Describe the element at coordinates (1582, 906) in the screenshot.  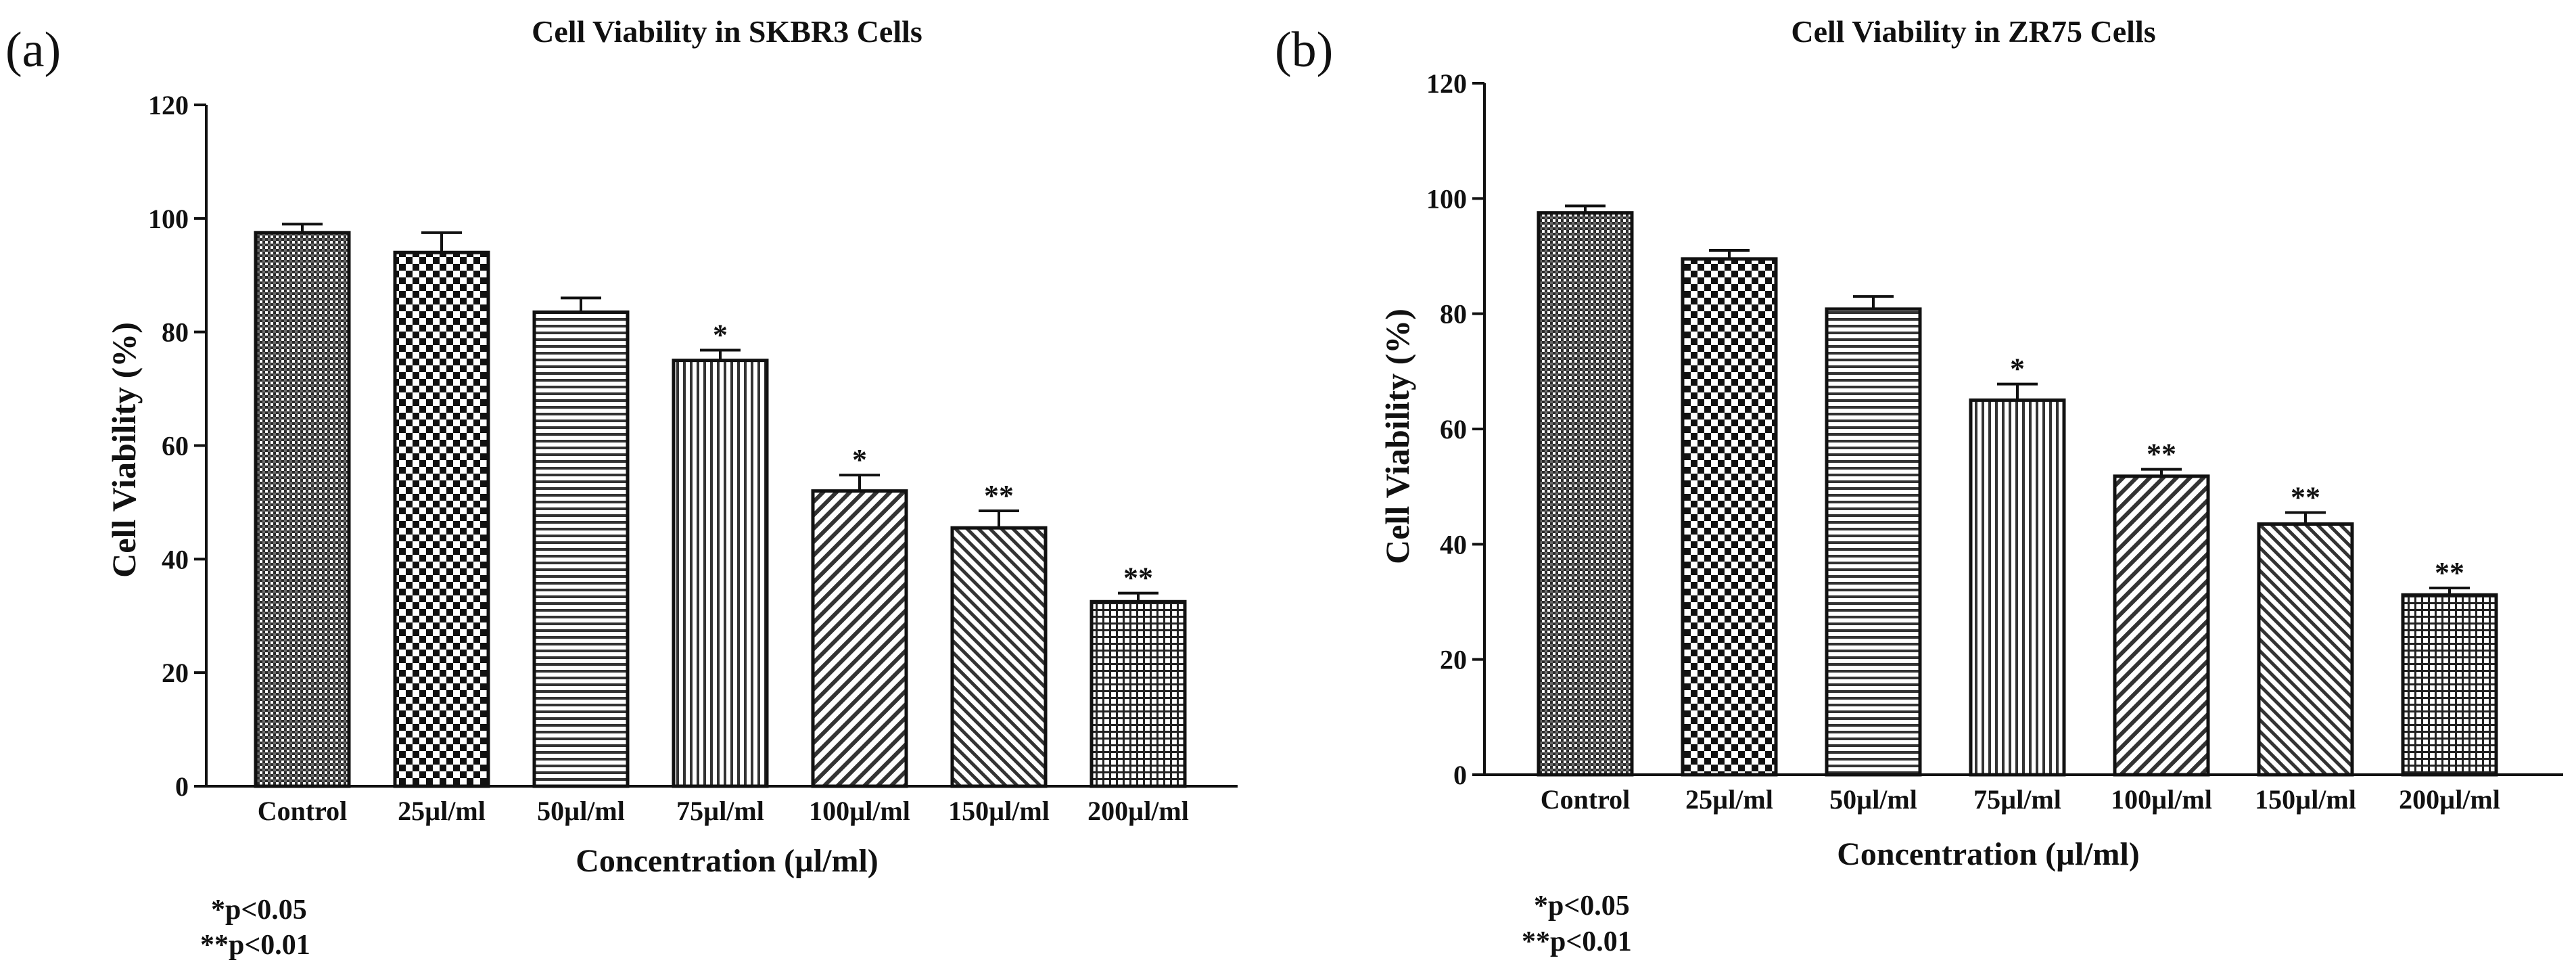
I see `p-note-1-b: *p<0.05` at that location.